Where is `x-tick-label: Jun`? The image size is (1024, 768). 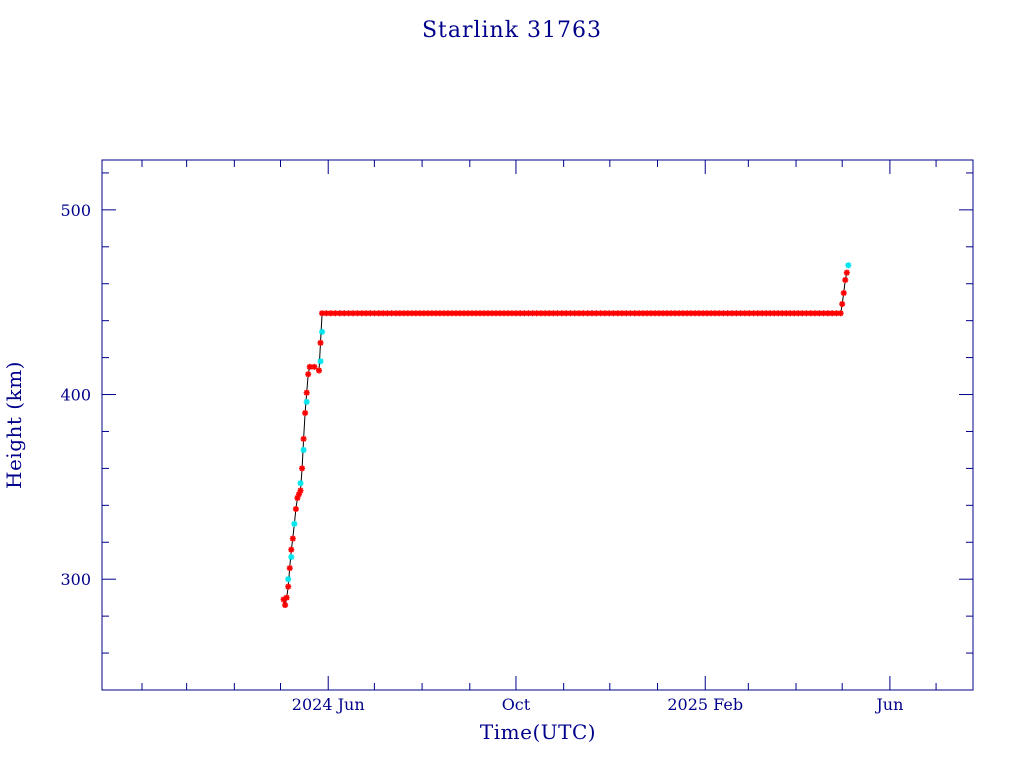 x-tick-label: Jun is located at coordinates (888, 704).